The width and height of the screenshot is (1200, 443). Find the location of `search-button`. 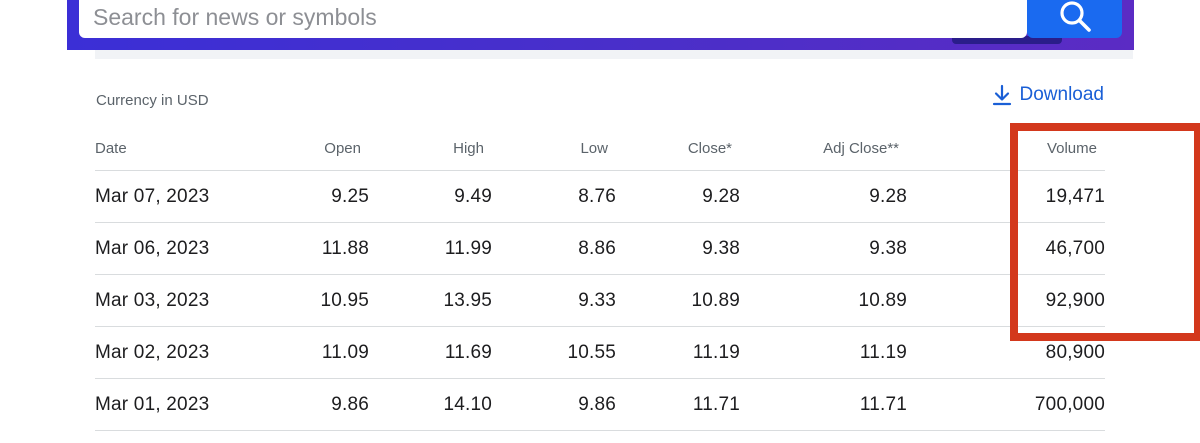

search-button is located at coordinates (1074, 19).